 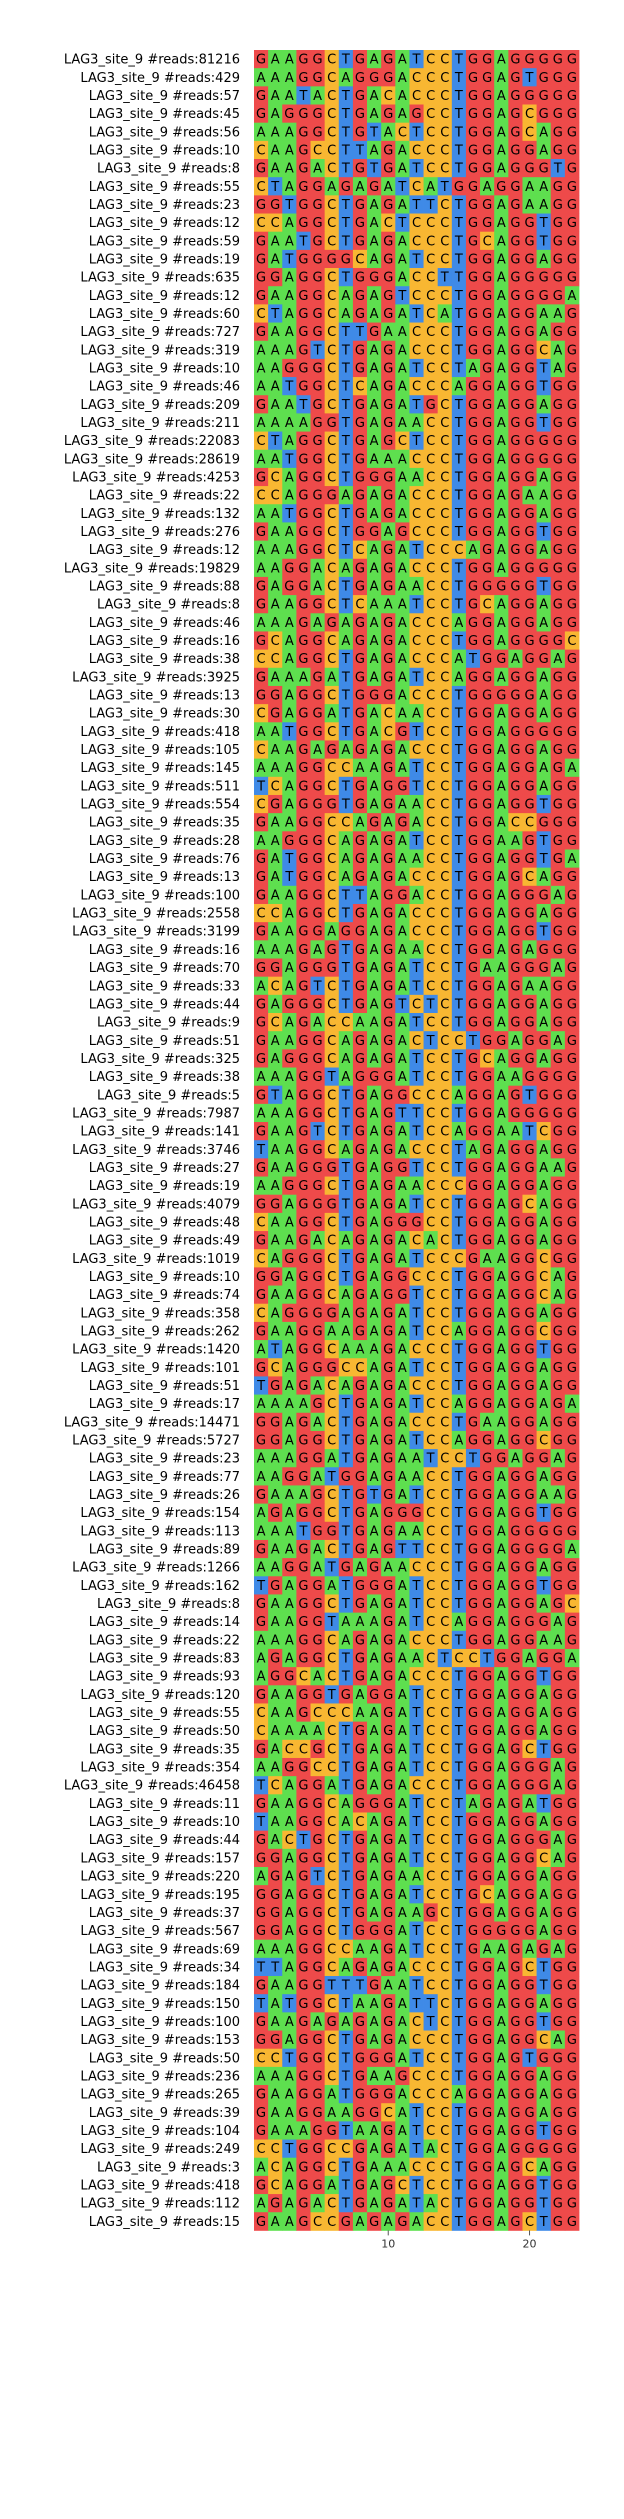 What do you see at coordinates (156, 1259) in the screenshot?
I see `row-label: LAG3_site_9 #reads:1019` at bounding box center [156, 1259].